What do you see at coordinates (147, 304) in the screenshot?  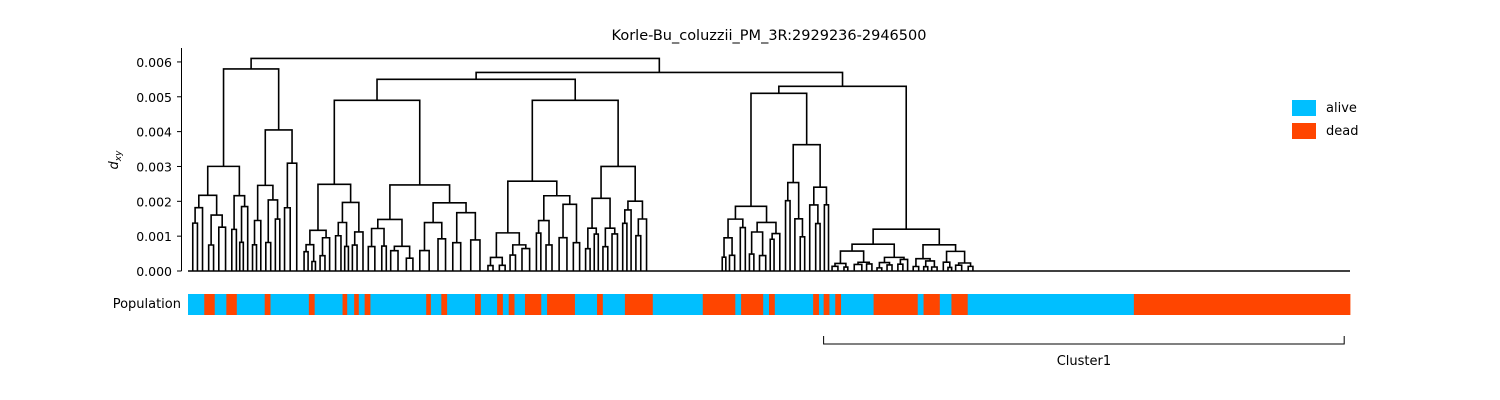 I see `population-row-label: Population` at bounding box center [147, 304].